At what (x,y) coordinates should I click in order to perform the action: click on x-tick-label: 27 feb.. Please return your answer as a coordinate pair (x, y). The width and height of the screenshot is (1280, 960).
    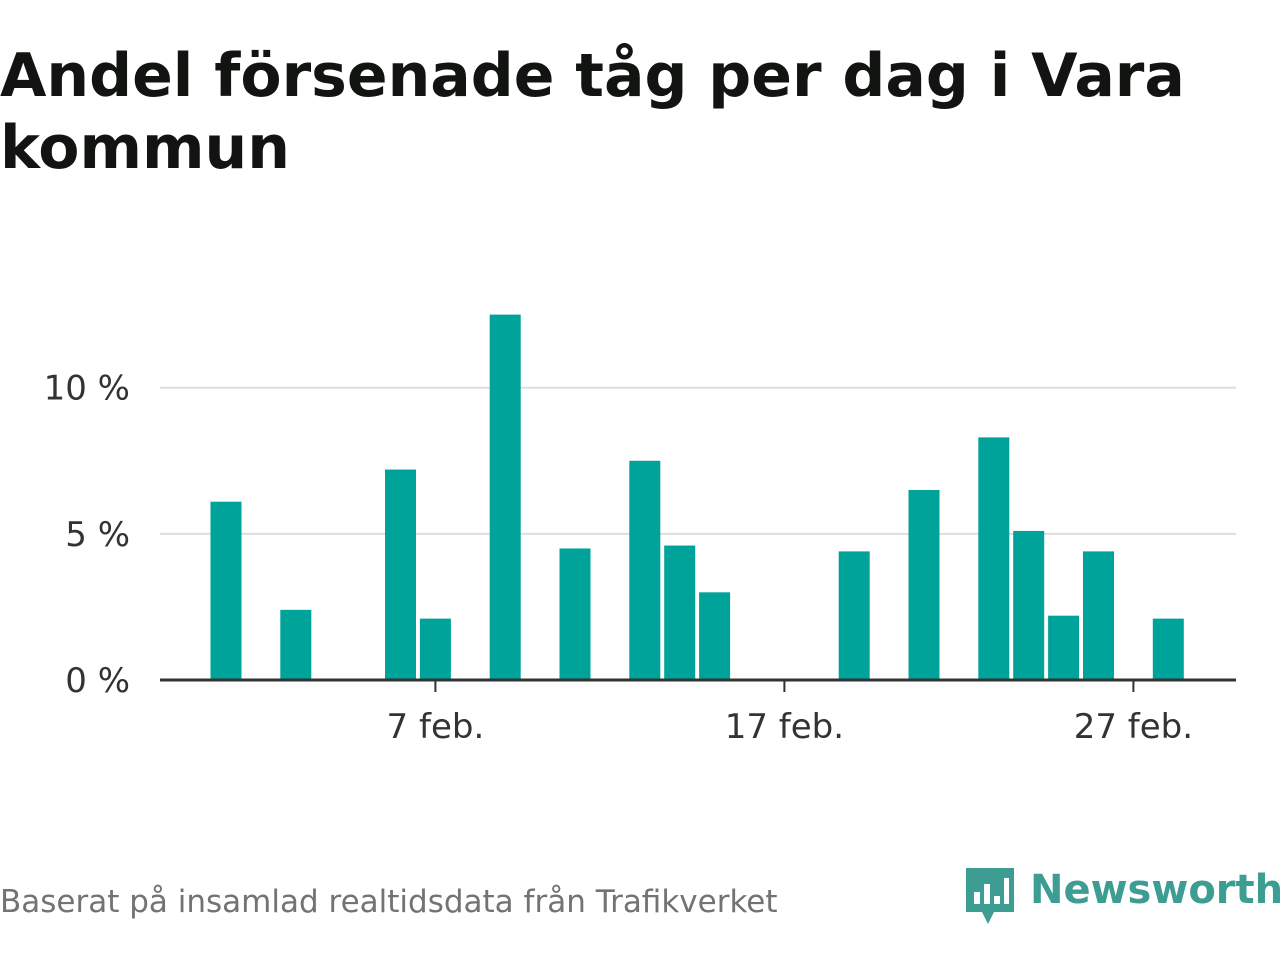
    Looking at the image, I should click on (1133, 727).